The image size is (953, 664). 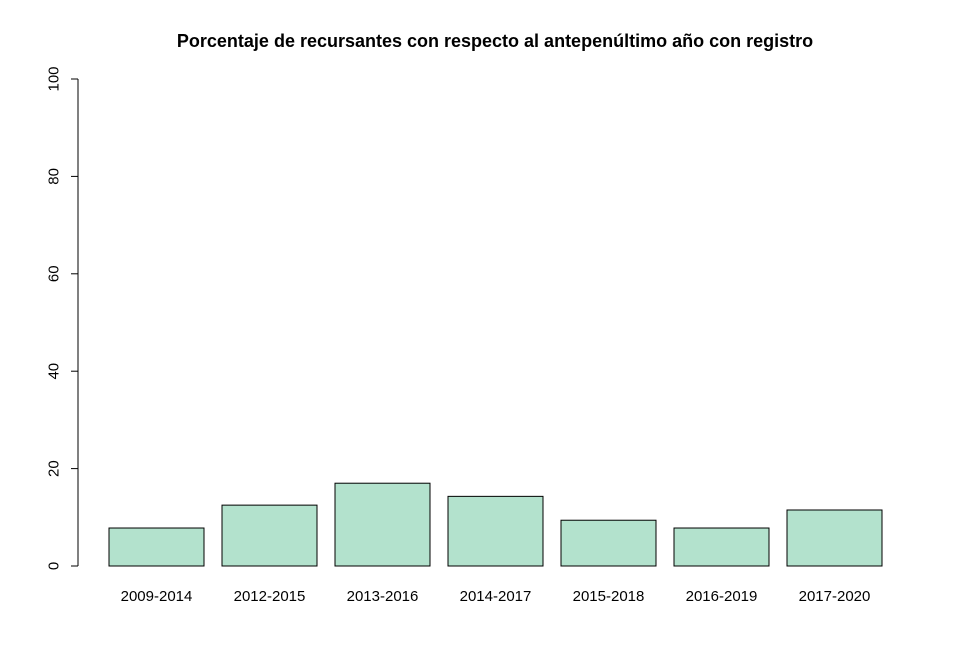 What do you see at coordinates (269, 535) in the screenshot?
I see `bar-2012-2015` at bounding box center [269, 535].